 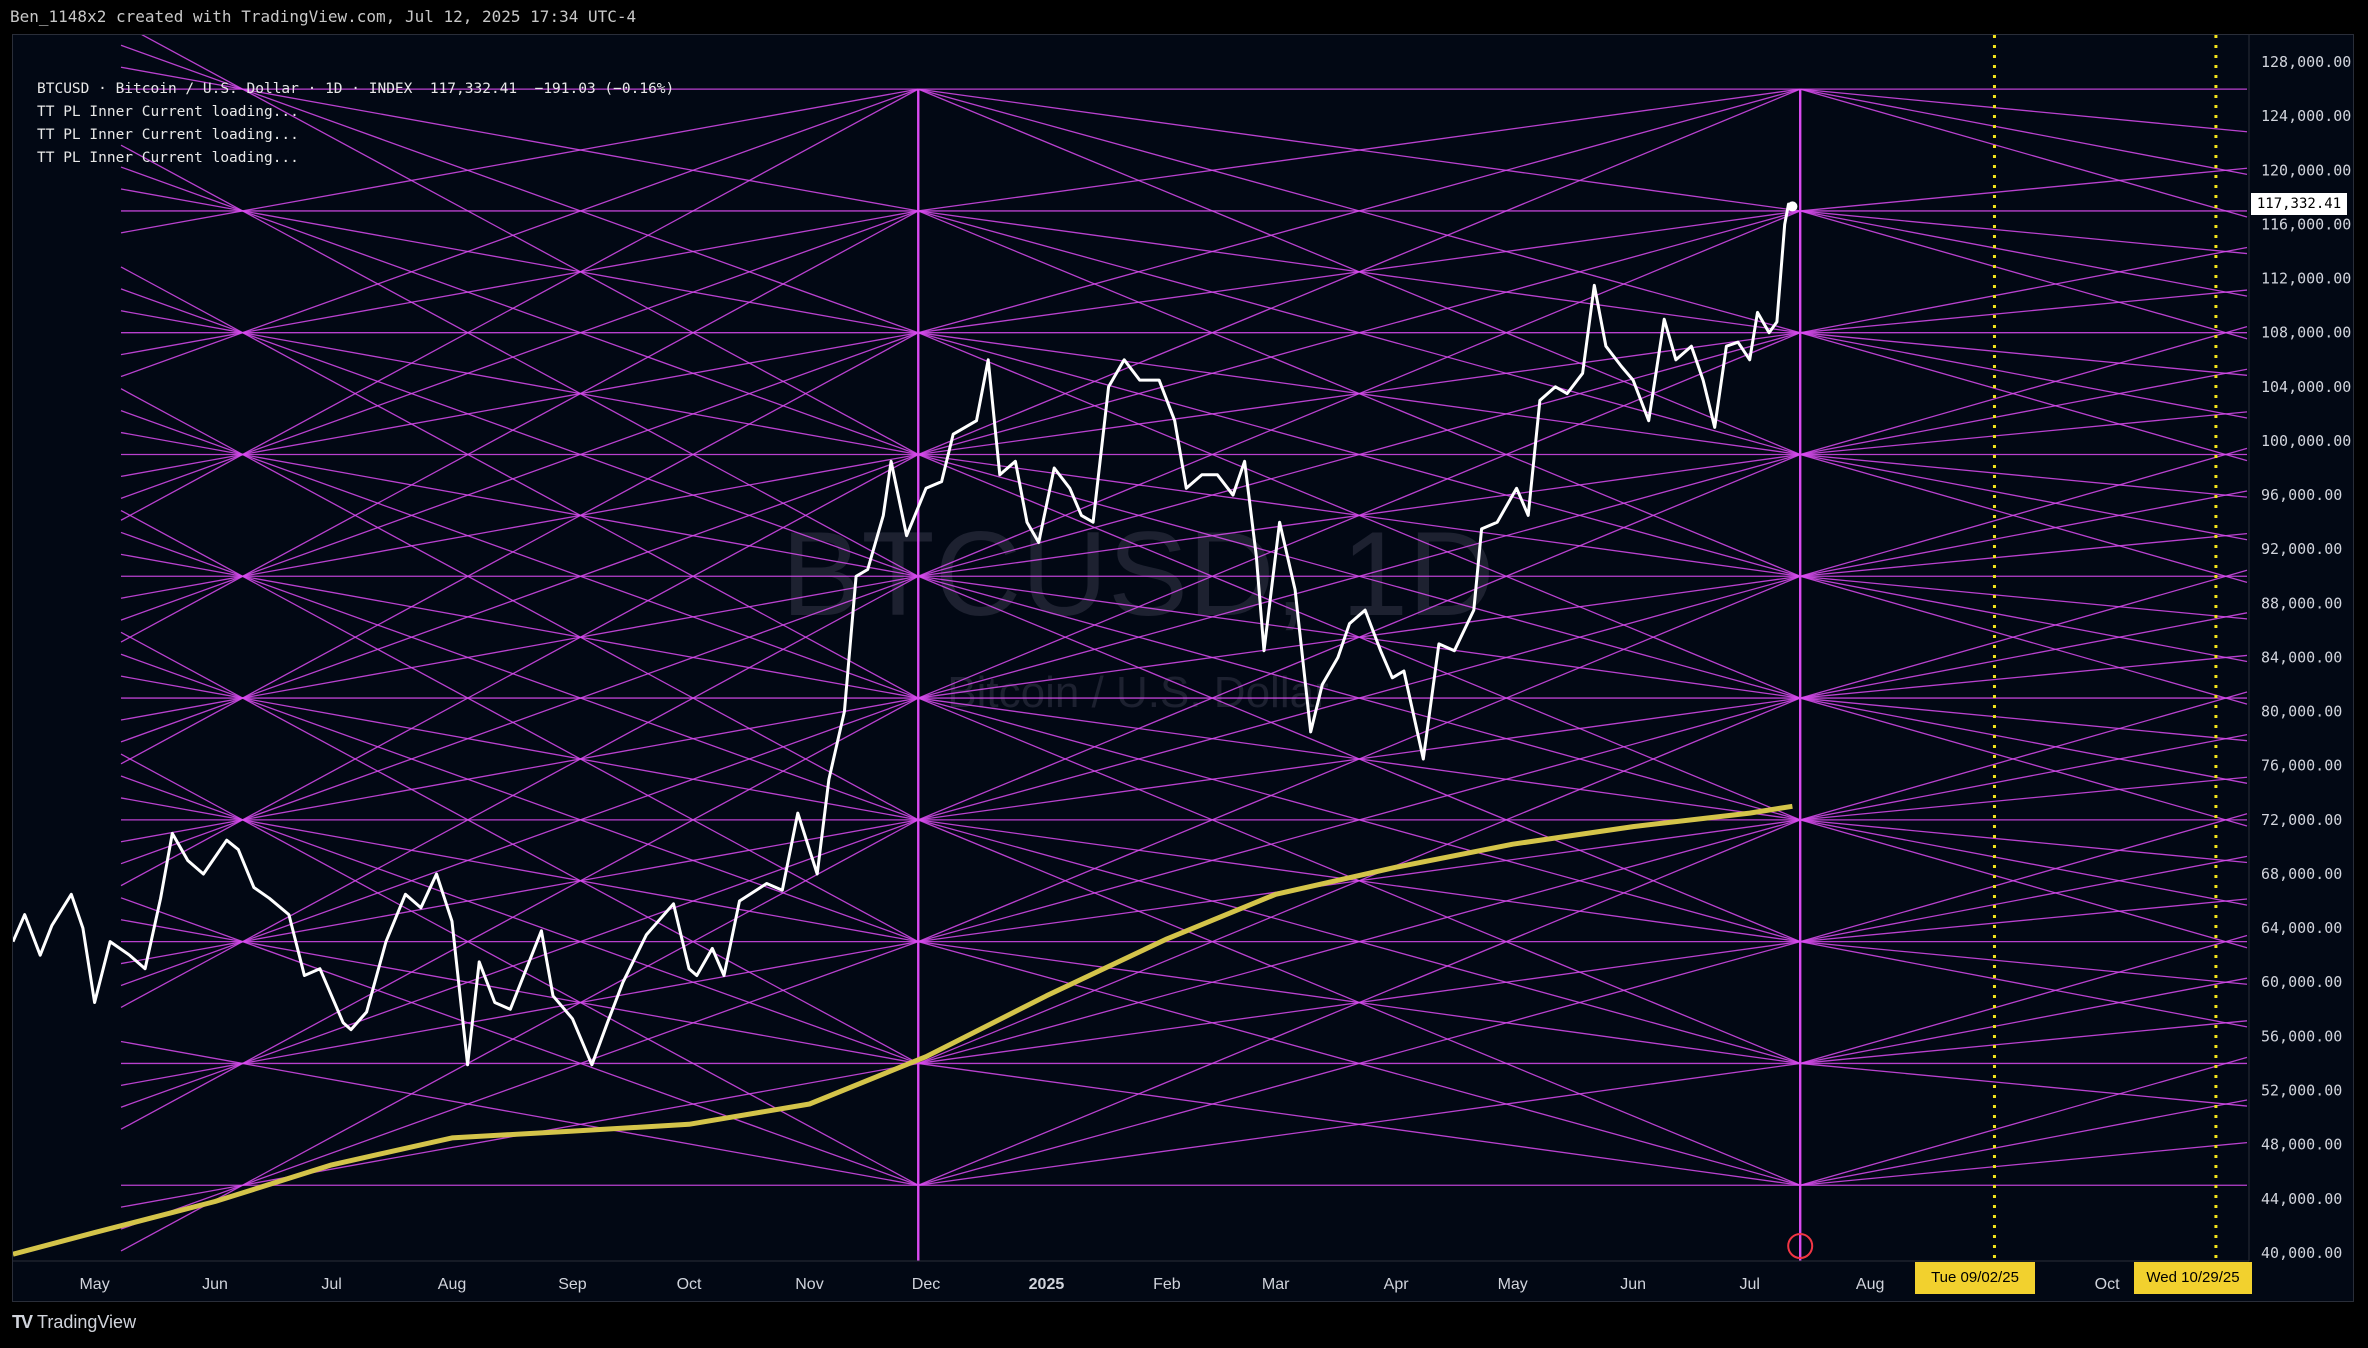 I want to click on price-tick-label-9: 96,000.00, so click(x=2301, y=495).